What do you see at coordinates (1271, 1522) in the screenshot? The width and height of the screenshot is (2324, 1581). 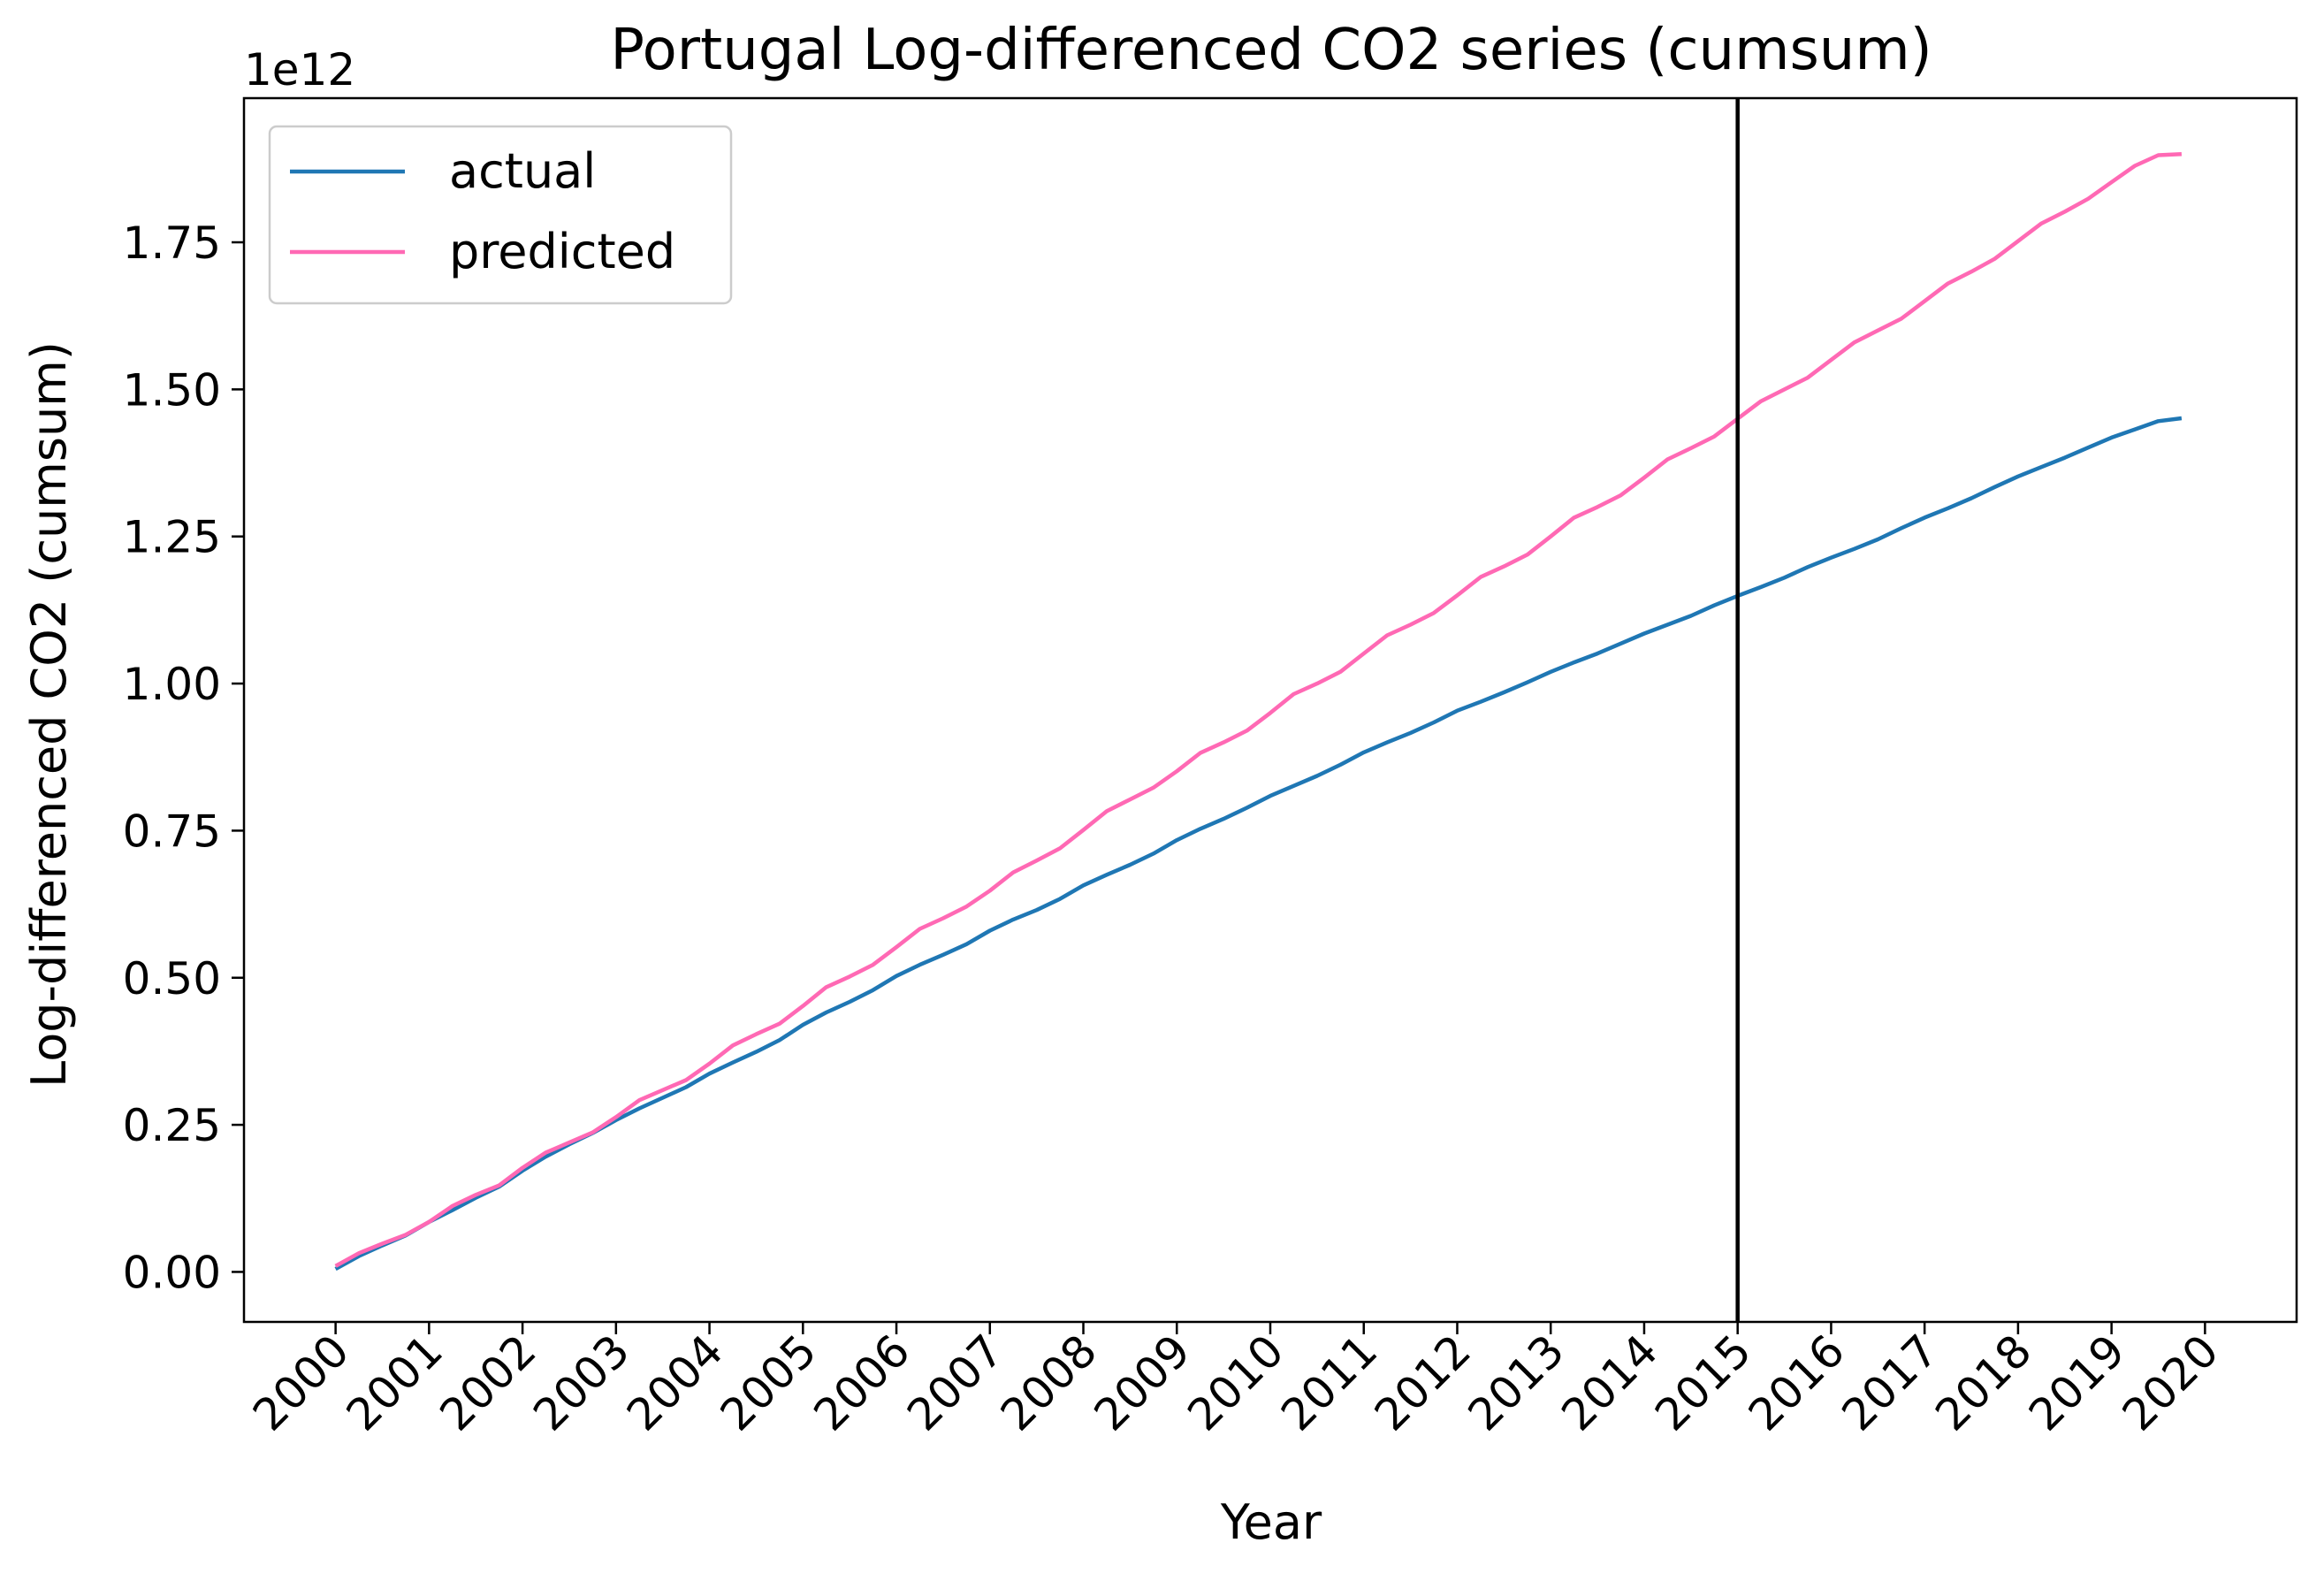 I see `x-axis-label: Year` at bounding box center [1271, 1522].